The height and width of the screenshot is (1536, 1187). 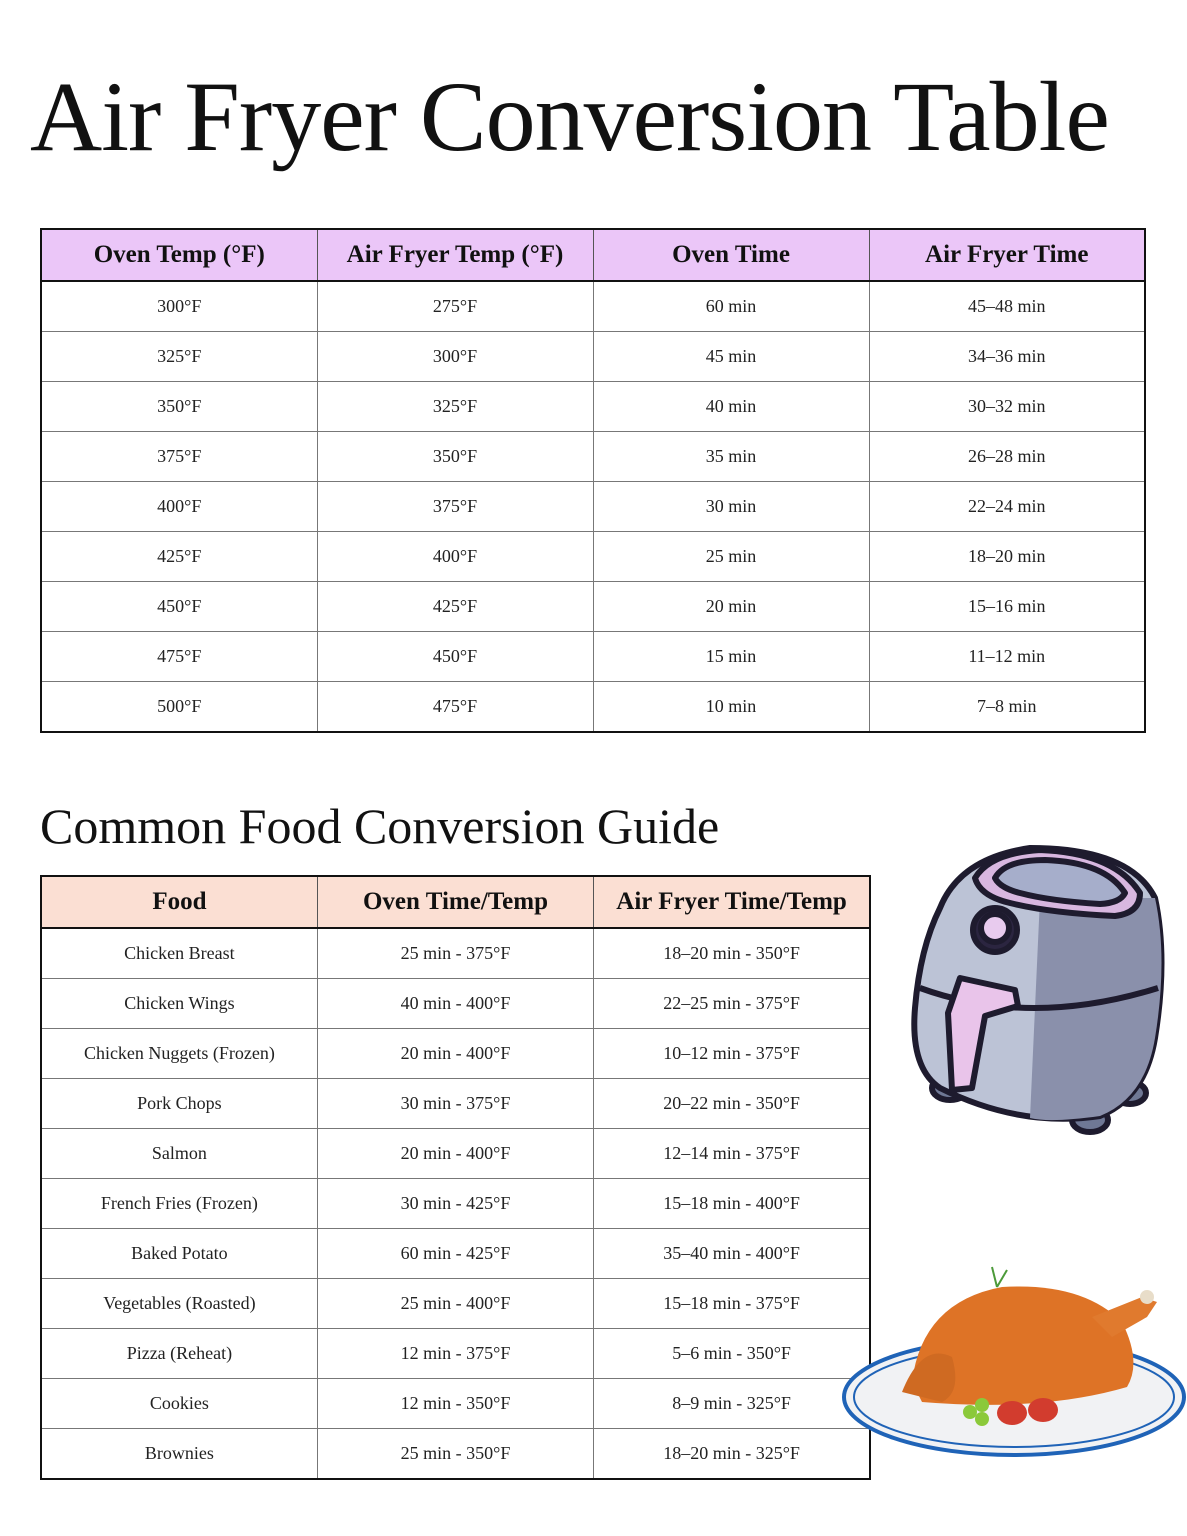 I want to click on air-fryer-icon, so click(x=1038, y=990).